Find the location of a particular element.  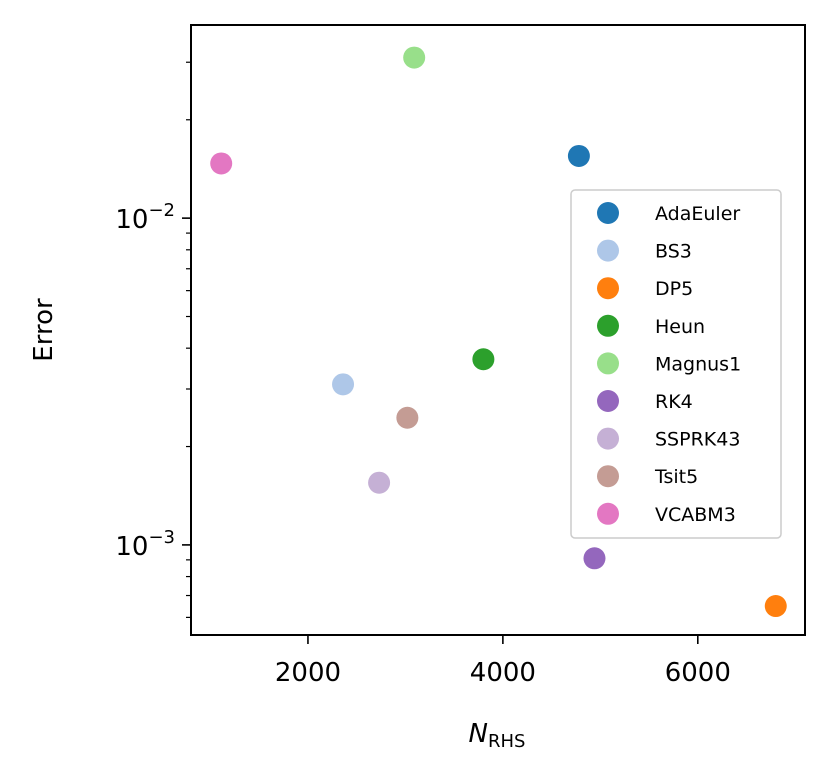

legend-label-adaeuler: AdaEuler is located at coordinates (697, 214).